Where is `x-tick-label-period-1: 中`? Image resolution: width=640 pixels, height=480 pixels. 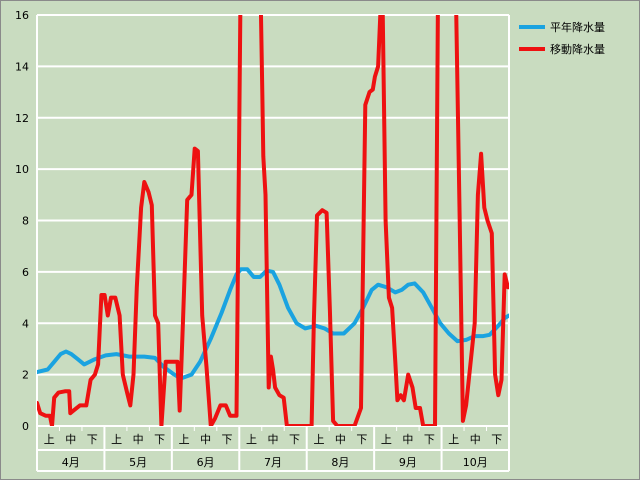 x-tick-label-period-1: 中 is located at coordinates (70, 439).